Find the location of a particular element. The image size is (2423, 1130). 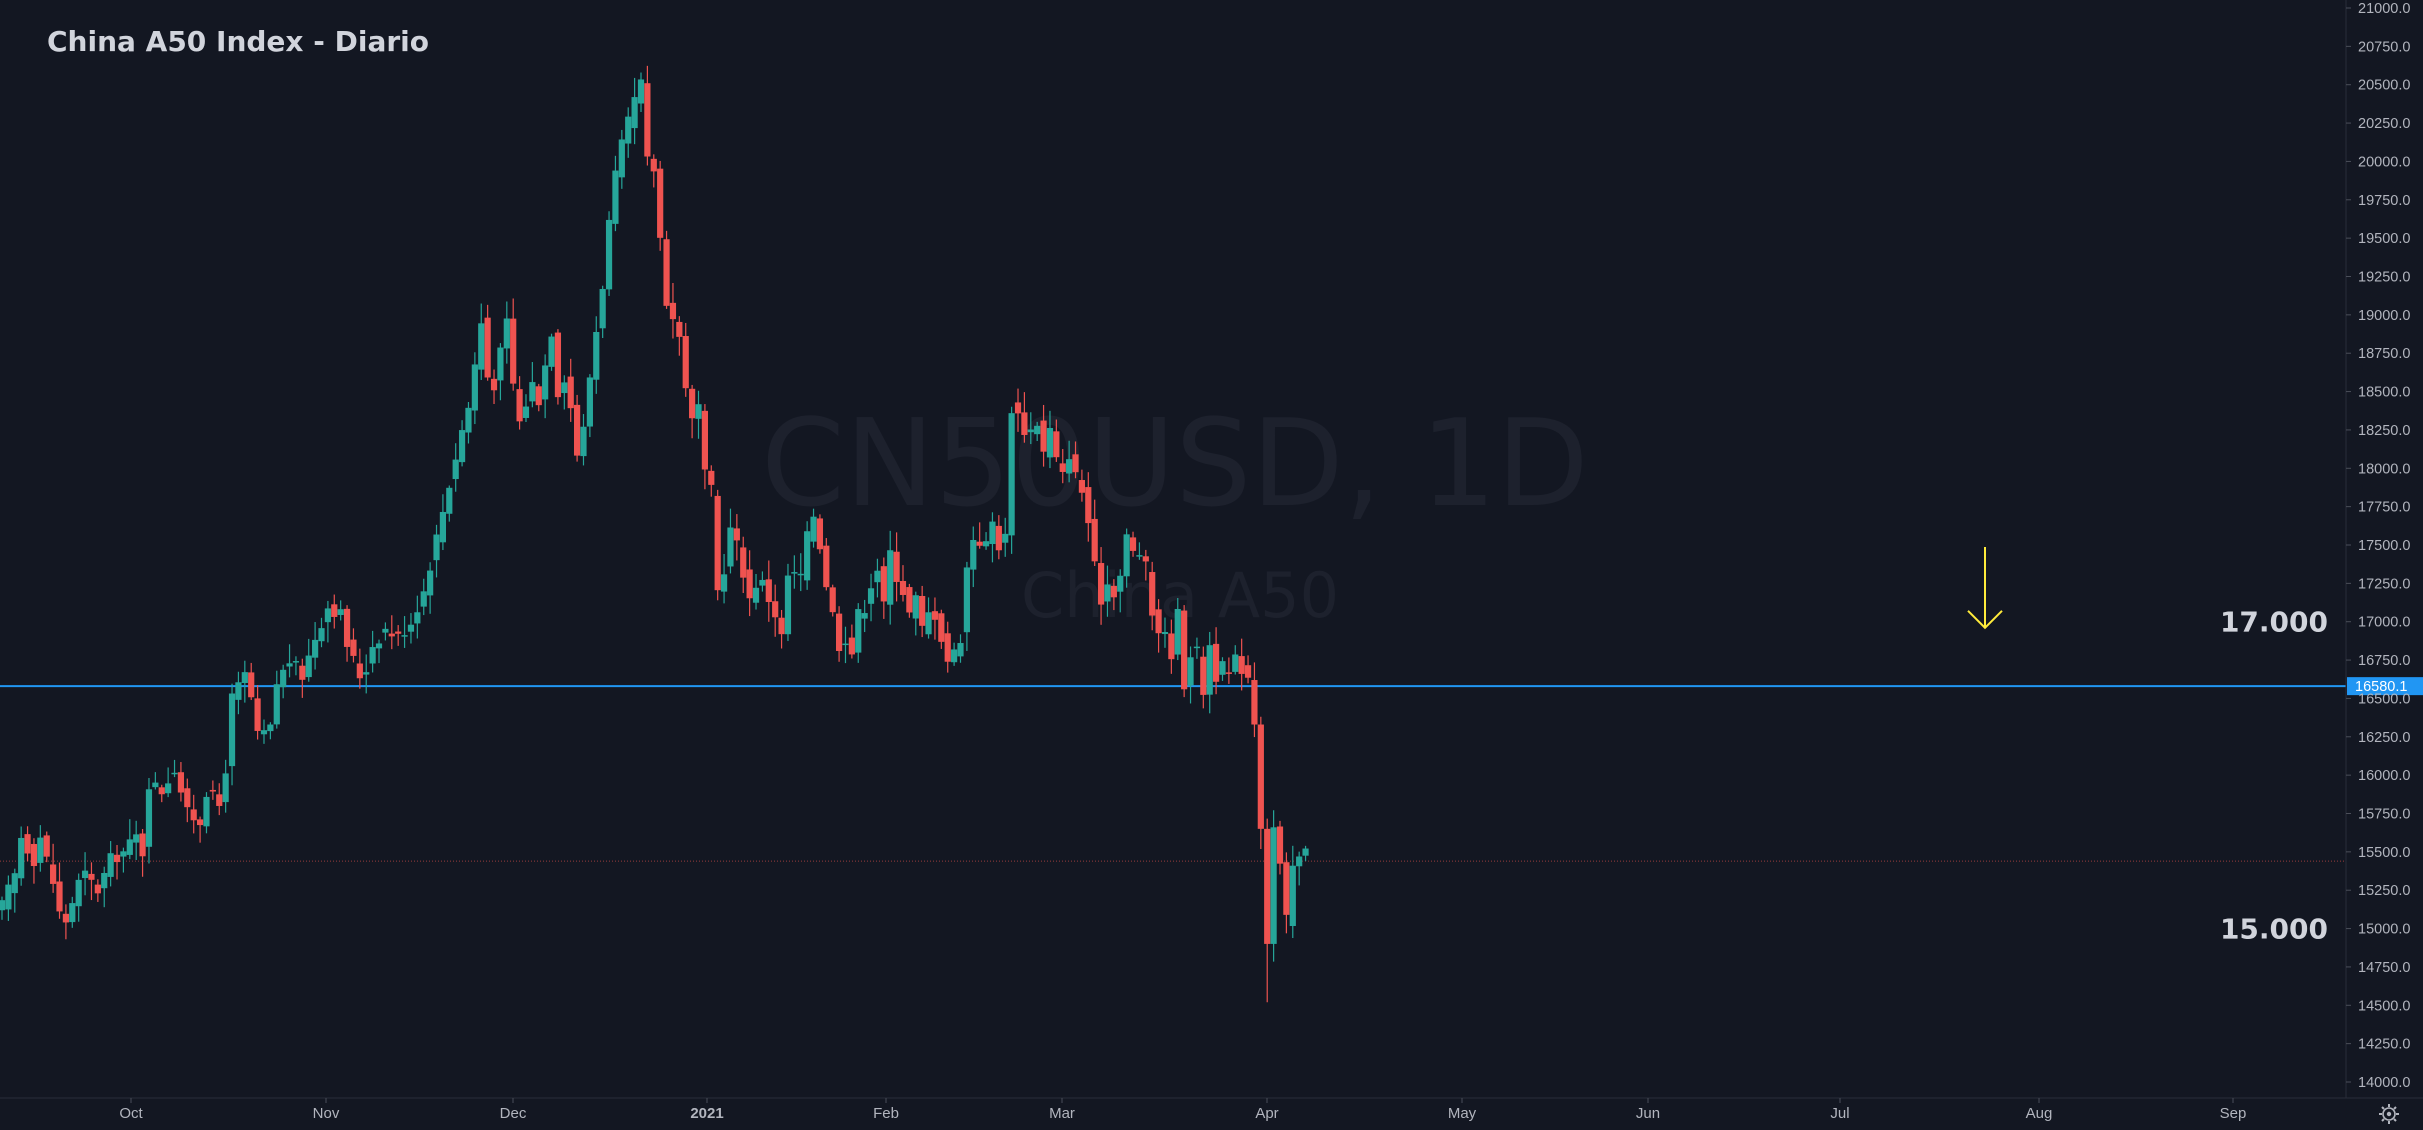

horizontal-line-group: 16580.1 is located at coordinates (1211, 686).